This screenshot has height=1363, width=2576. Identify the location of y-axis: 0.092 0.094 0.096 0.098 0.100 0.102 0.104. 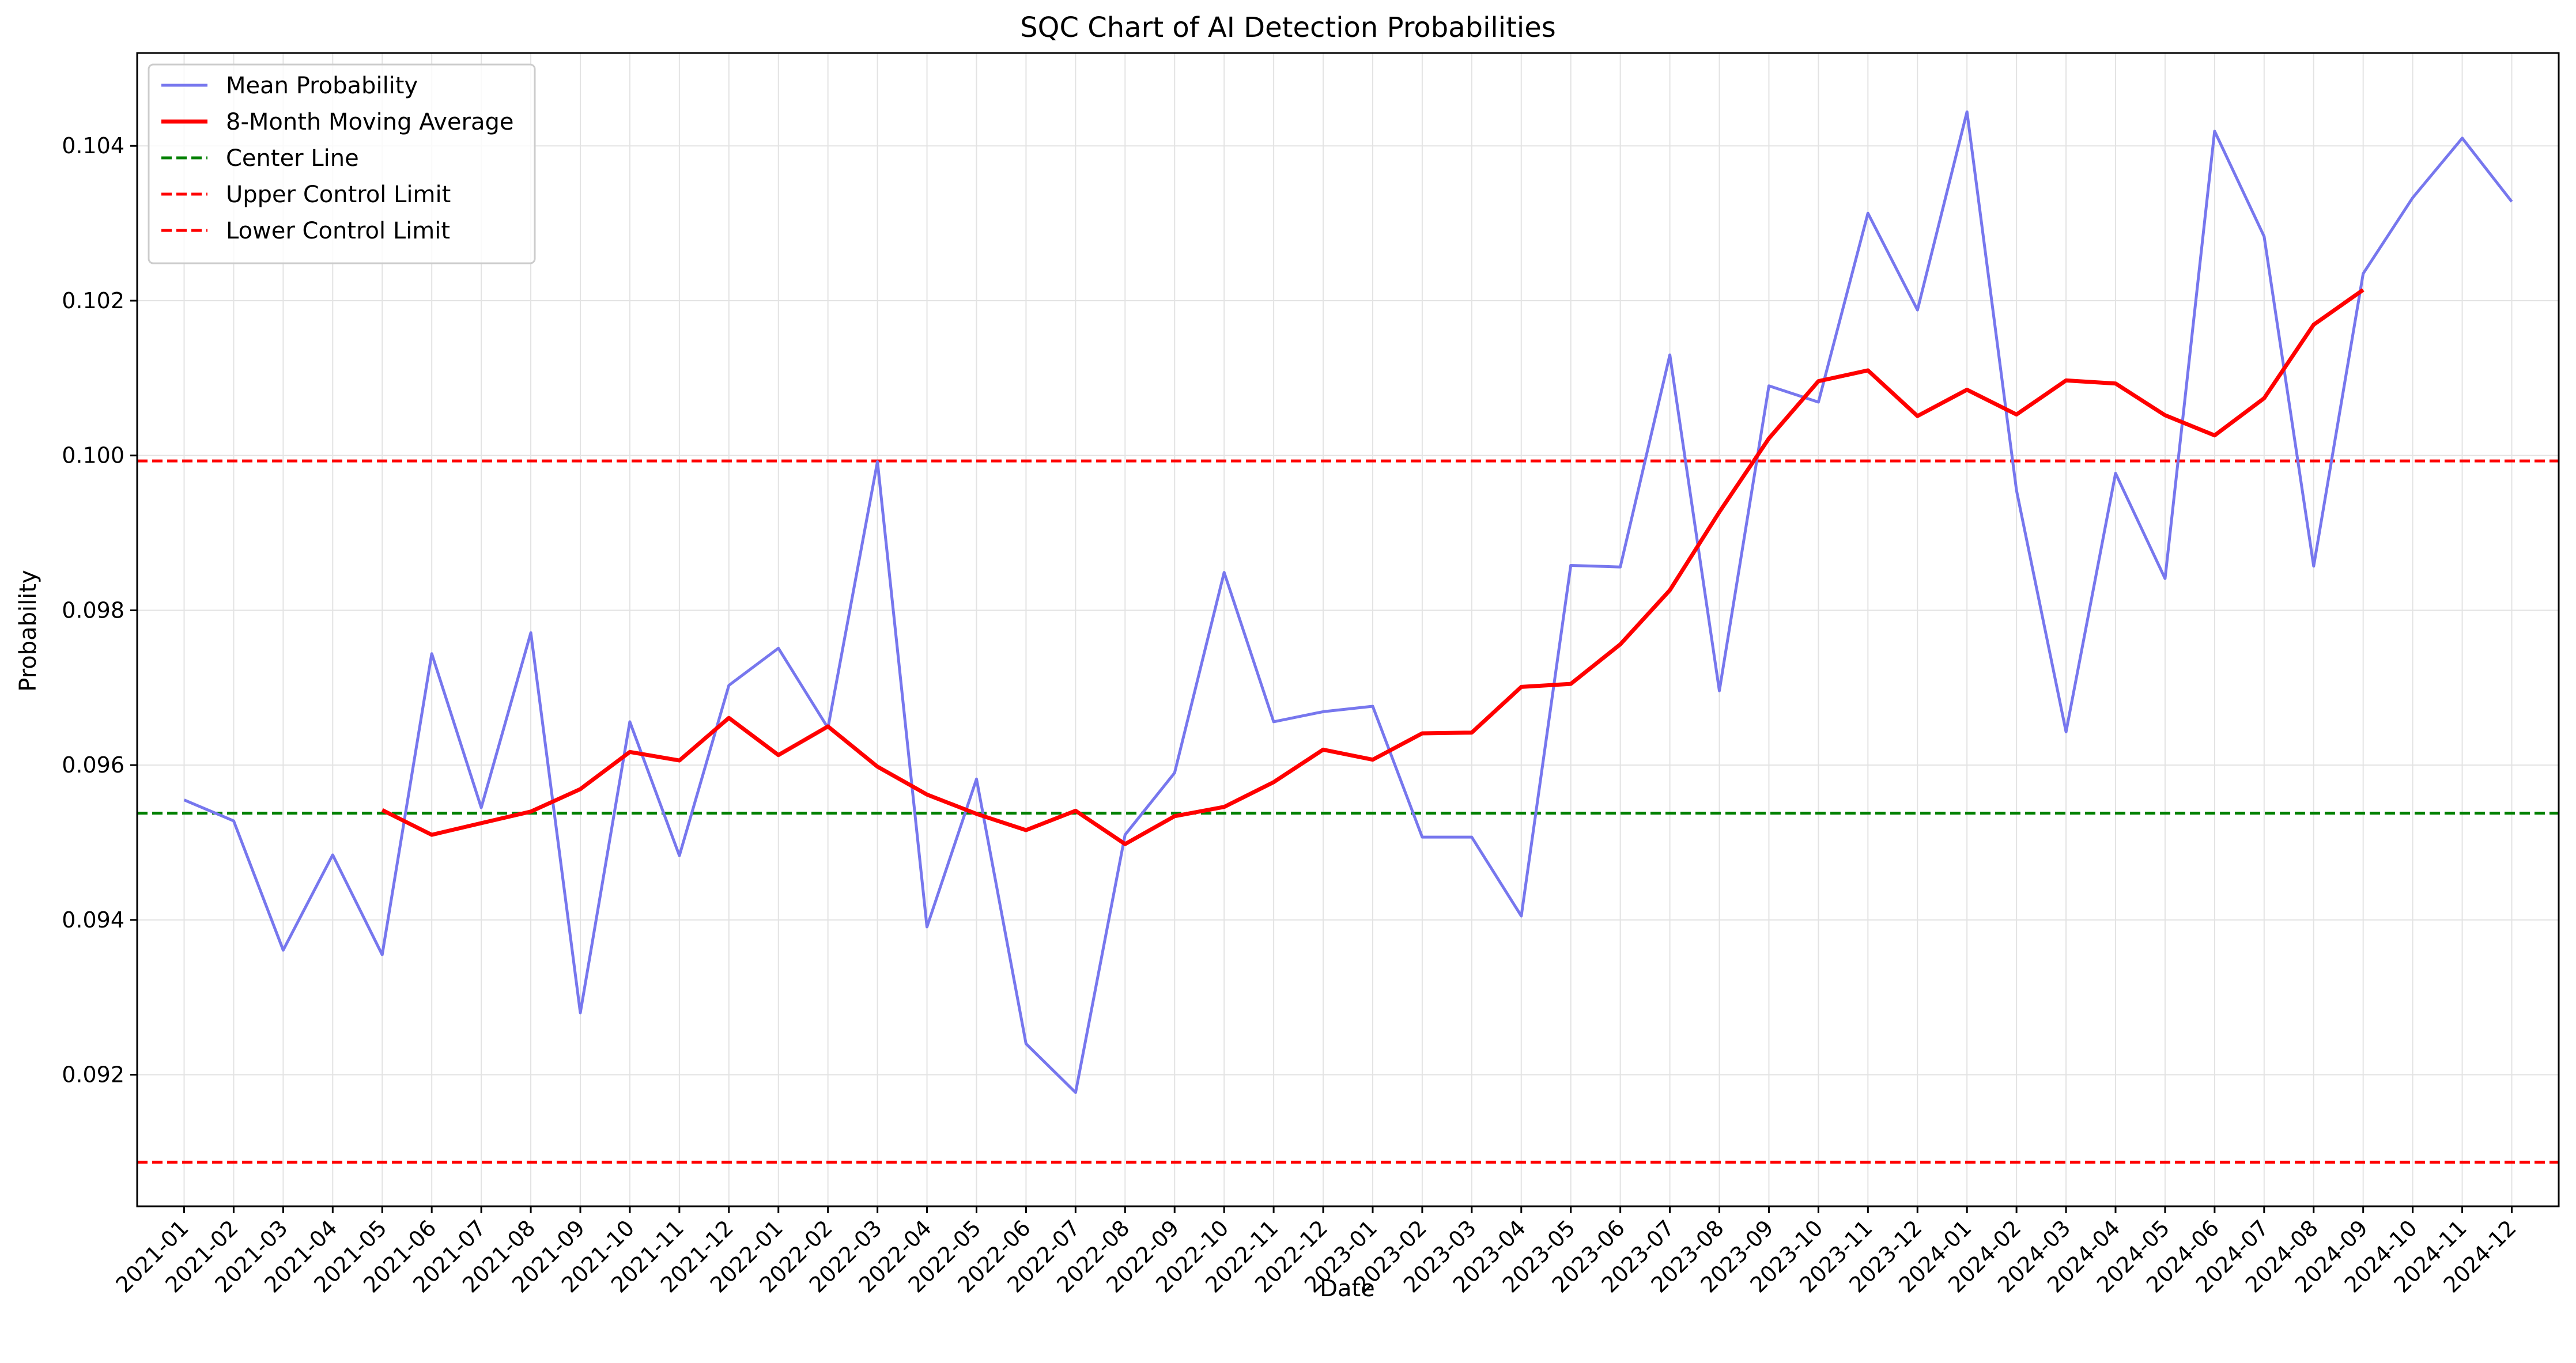
(99, 610).